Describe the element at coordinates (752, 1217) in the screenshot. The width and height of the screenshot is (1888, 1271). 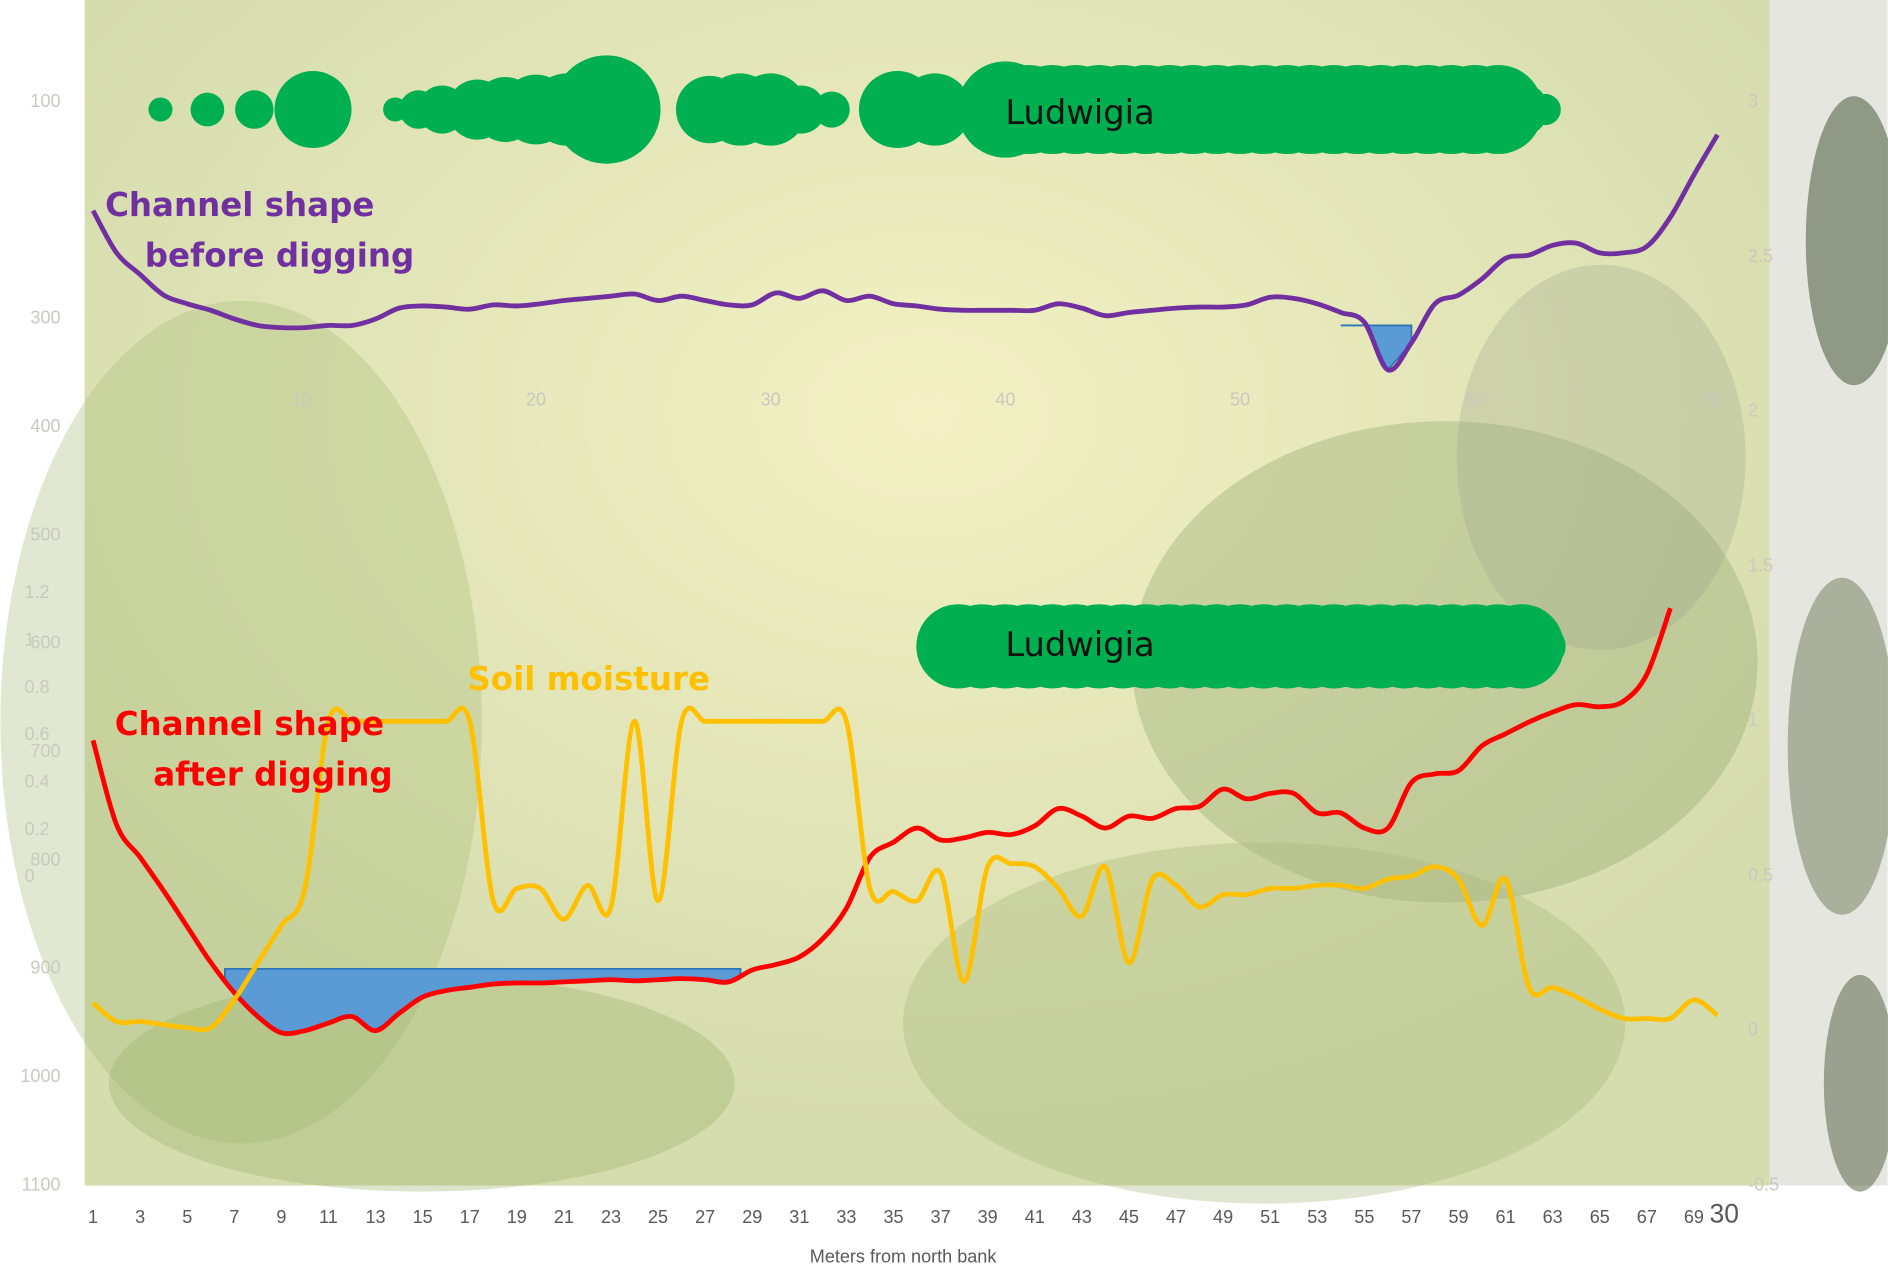
I see `x-tick-label: 29` at that location.